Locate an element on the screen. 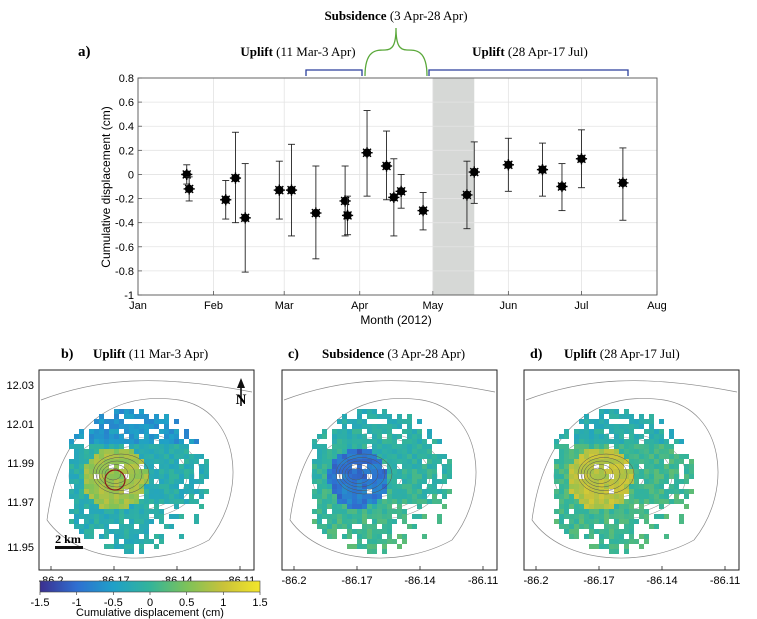 The height and width of the screenshot is (619, 757). y-tick-label: 0 is located at coordinates (131, 175).